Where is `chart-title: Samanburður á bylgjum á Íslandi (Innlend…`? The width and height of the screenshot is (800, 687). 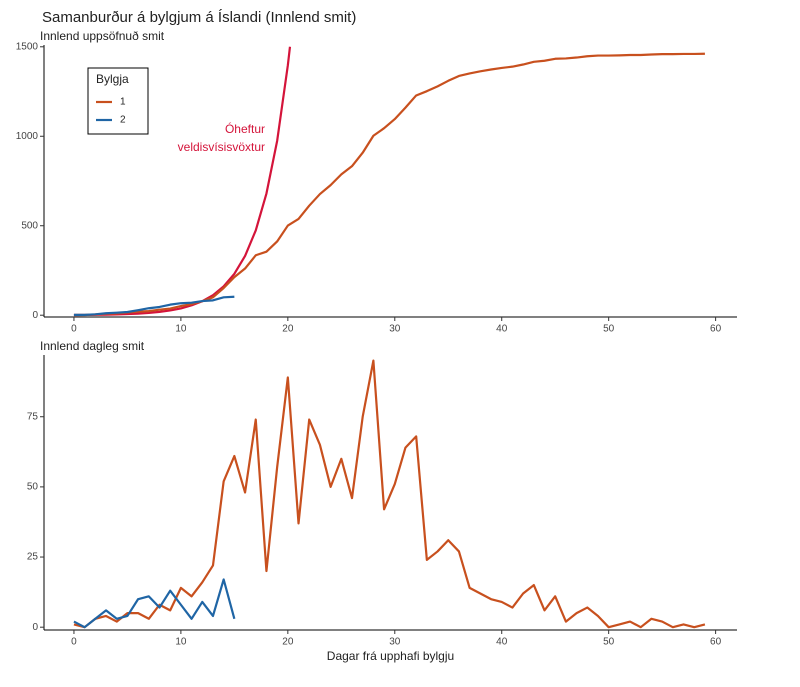
chart-title: Samanburður á bylgjum á Íslandi (Innlend… is located at coordinates (199, 17).